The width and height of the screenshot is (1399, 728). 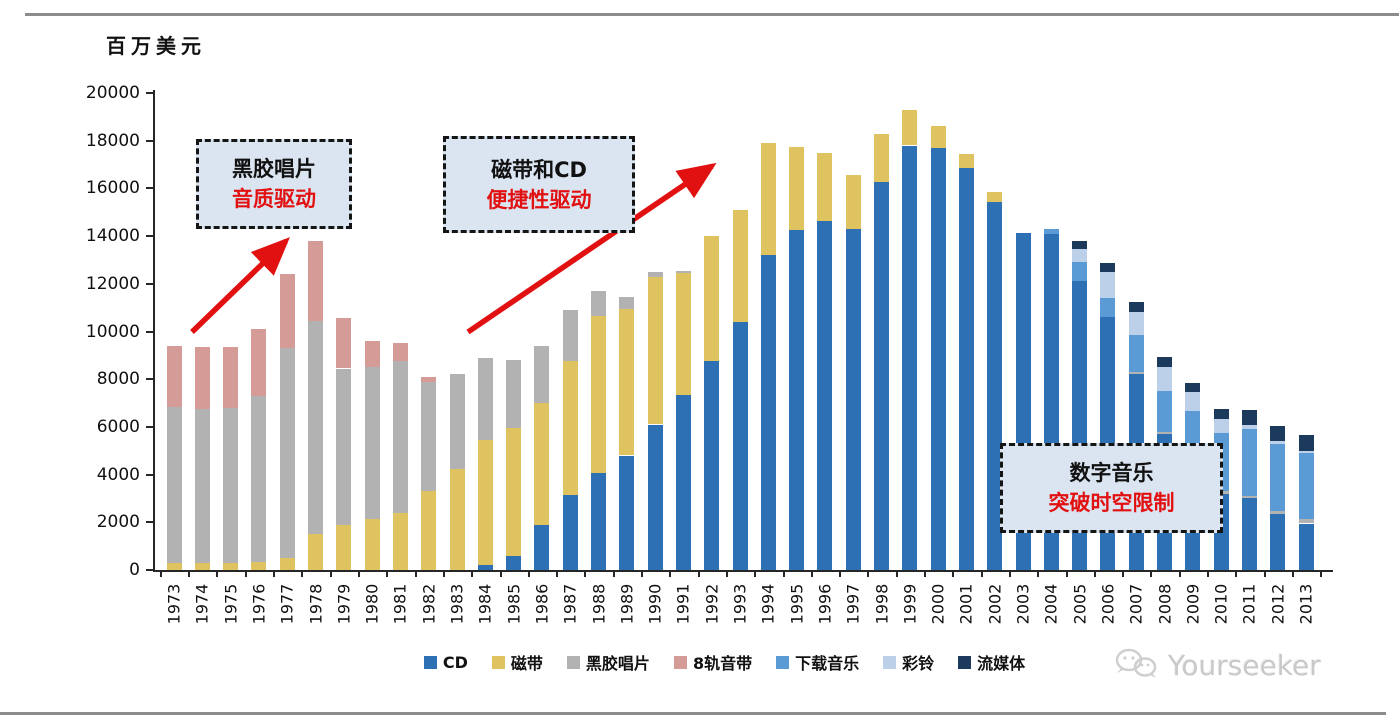 What do you see at coordinates (797, 400) in the screenshot?
I see `bar-segment-cd-1995` at bounding box center [797, 400].